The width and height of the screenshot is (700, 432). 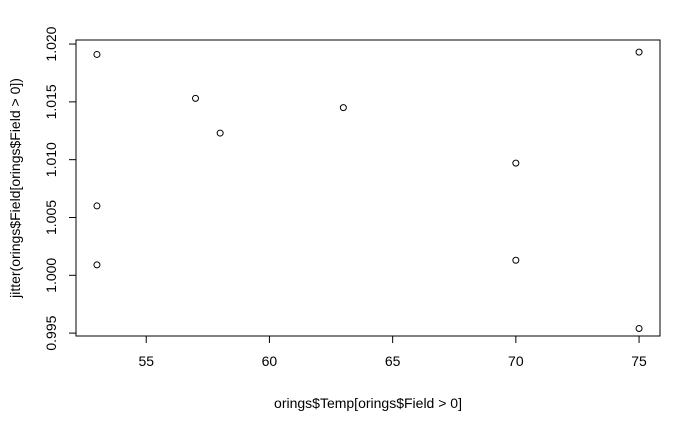 What do you see at coordinates (51, 217) in the screenshot?
I see `y-tick-label: 1.005` at bounding box center [51, 217].